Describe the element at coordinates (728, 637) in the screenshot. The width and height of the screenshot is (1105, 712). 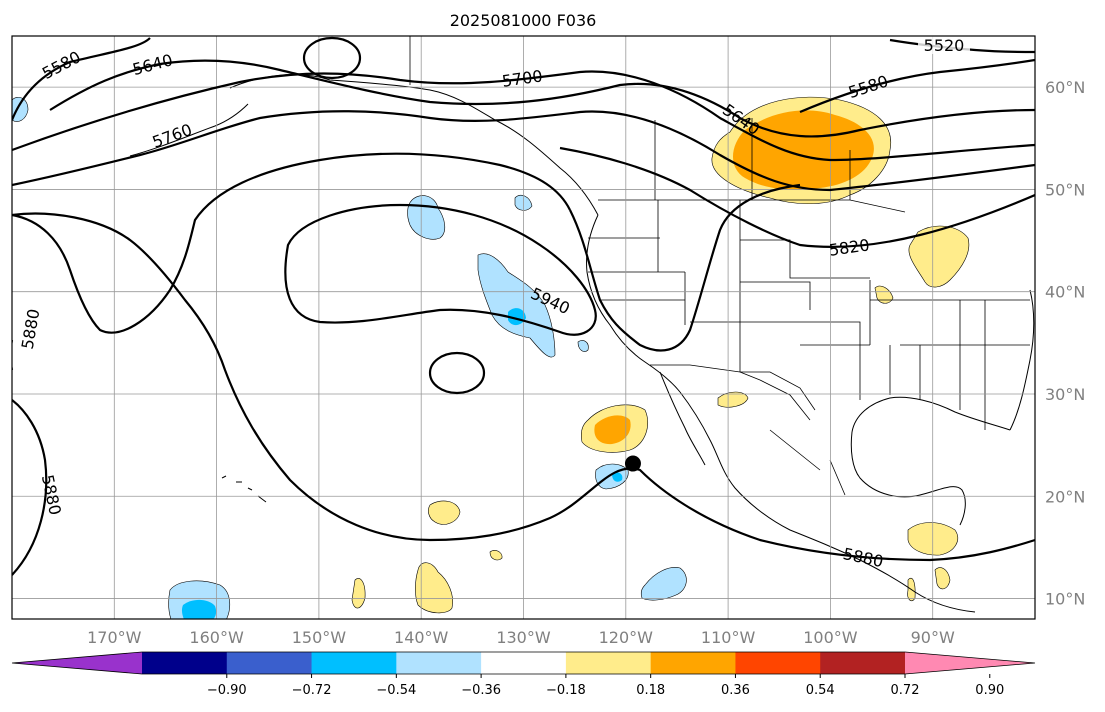
I see `longitude-label: 110°W` at that location.